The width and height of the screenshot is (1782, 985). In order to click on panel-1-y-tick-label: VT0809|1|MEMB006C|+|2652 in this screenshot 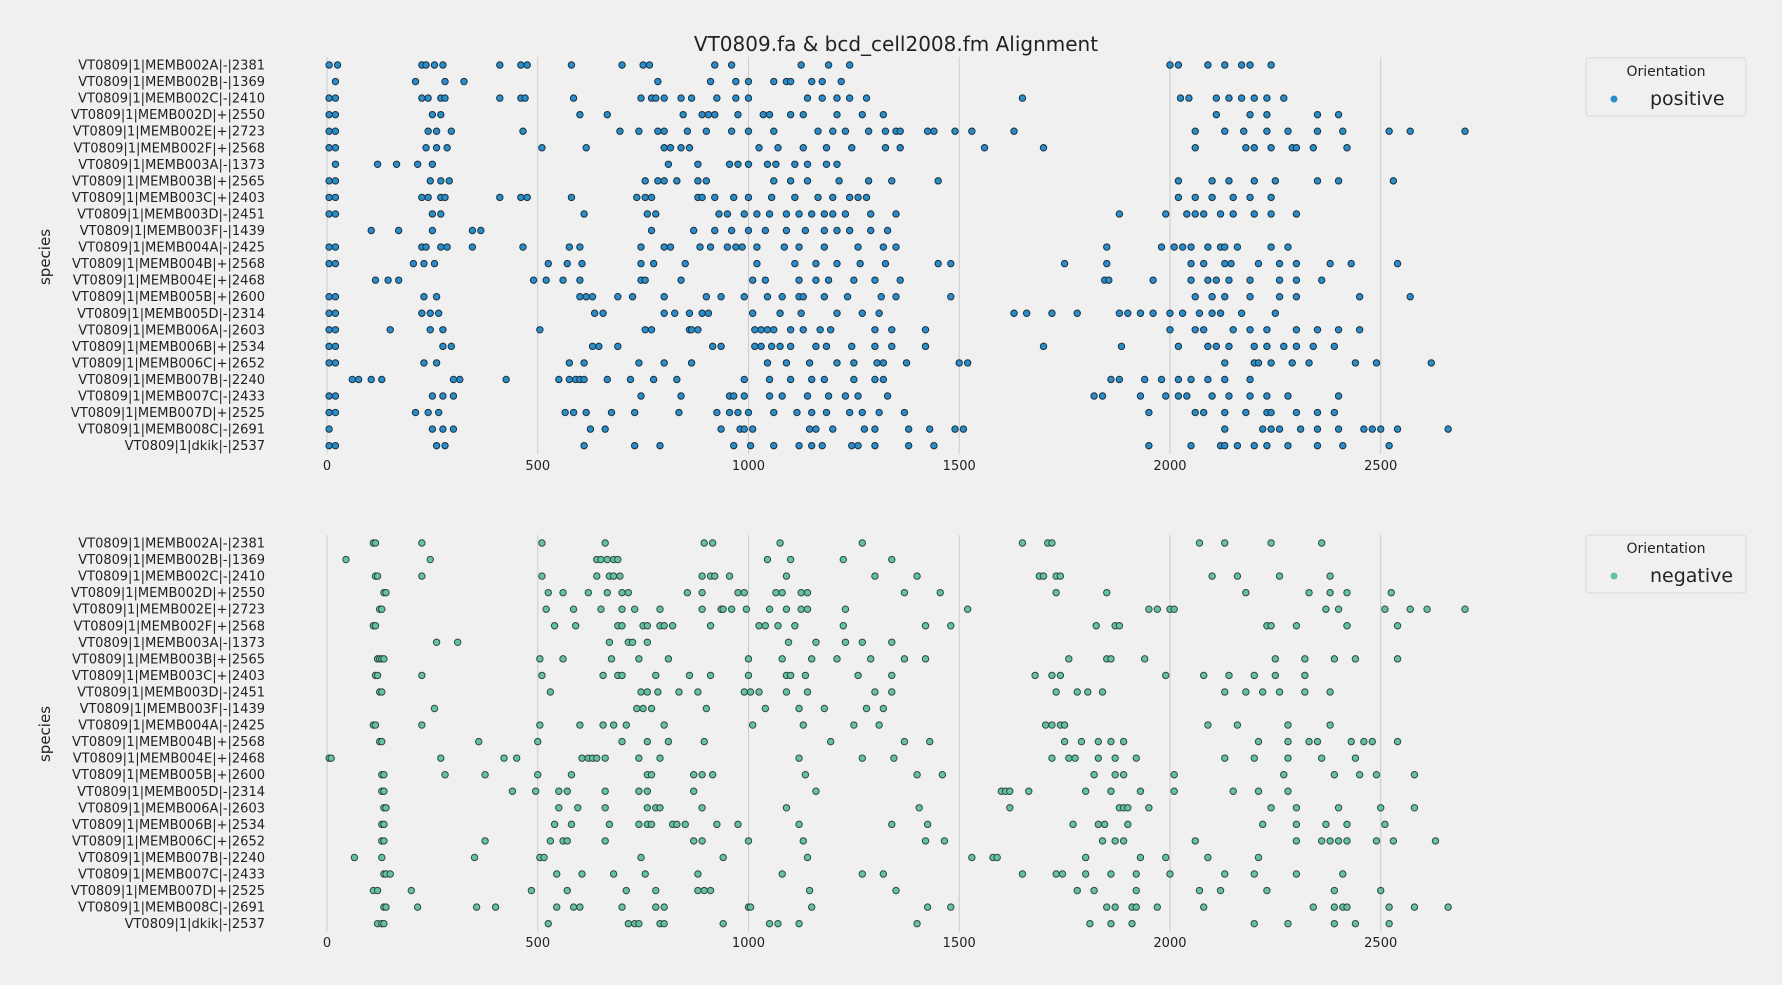, I will do `click(168, 363)`.